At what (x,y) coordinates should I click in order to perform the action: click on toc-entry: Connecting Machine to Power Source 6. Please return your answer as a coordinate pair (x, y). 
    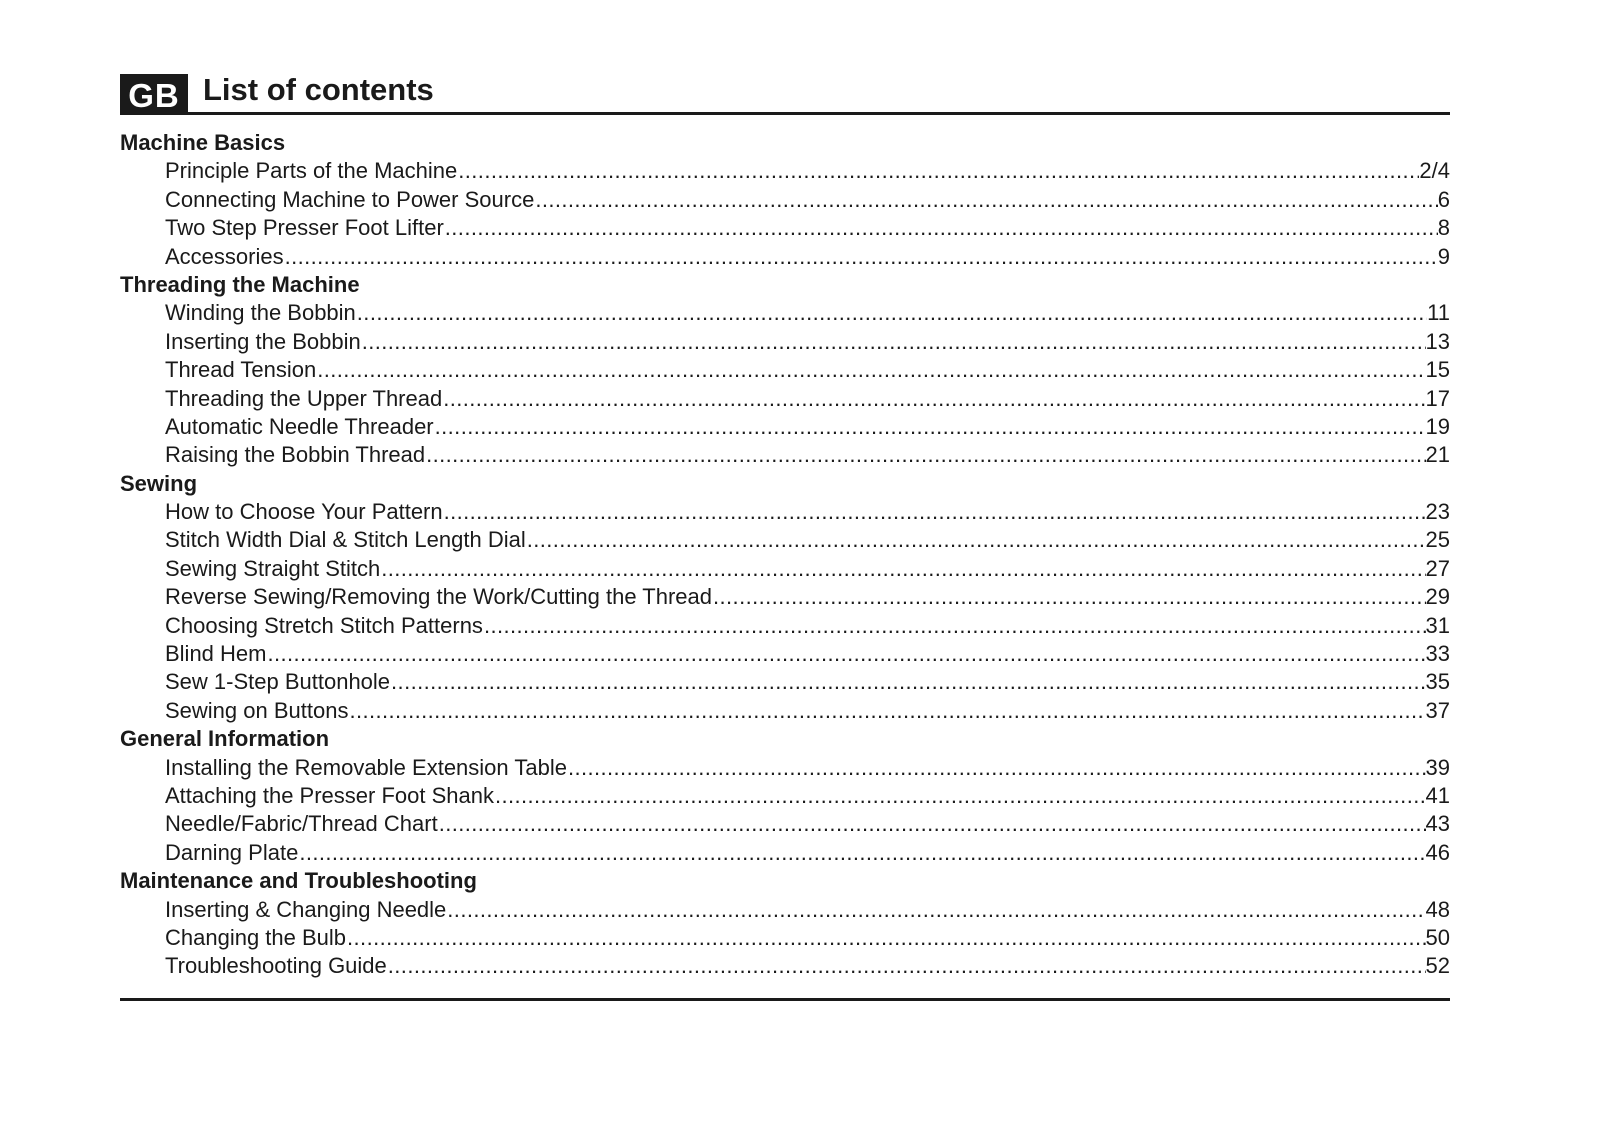
    Looking at the image, I should click on (785, 200).